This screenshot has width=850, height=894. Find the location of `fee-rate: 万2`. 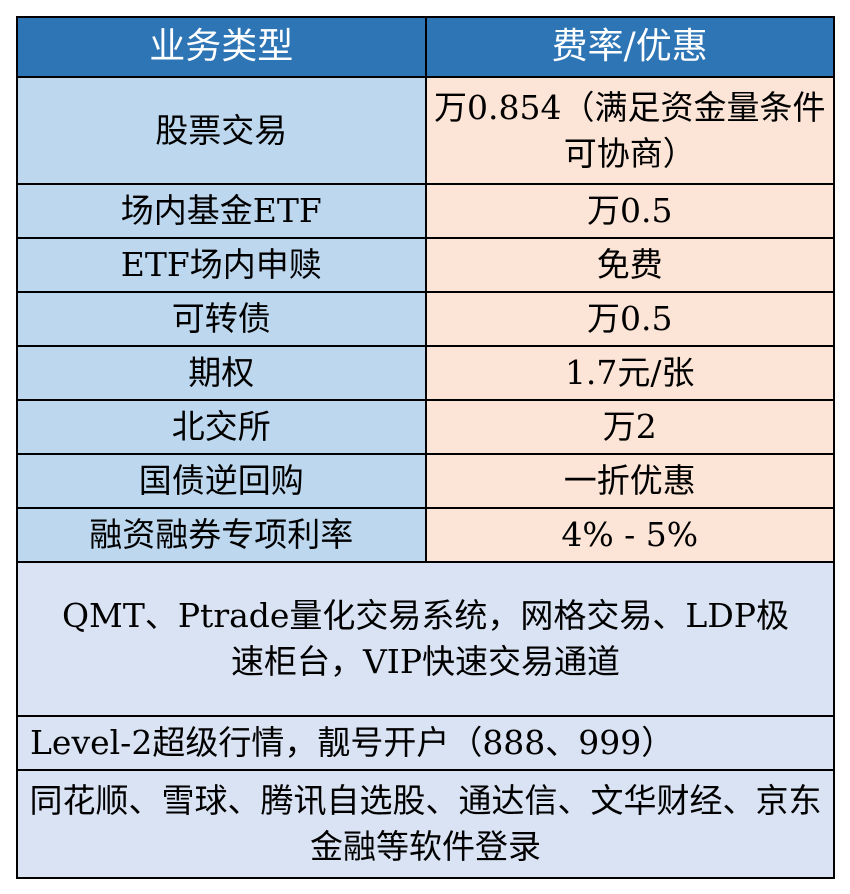

fee-rate: 万2 is located at coordinates (629, 427).